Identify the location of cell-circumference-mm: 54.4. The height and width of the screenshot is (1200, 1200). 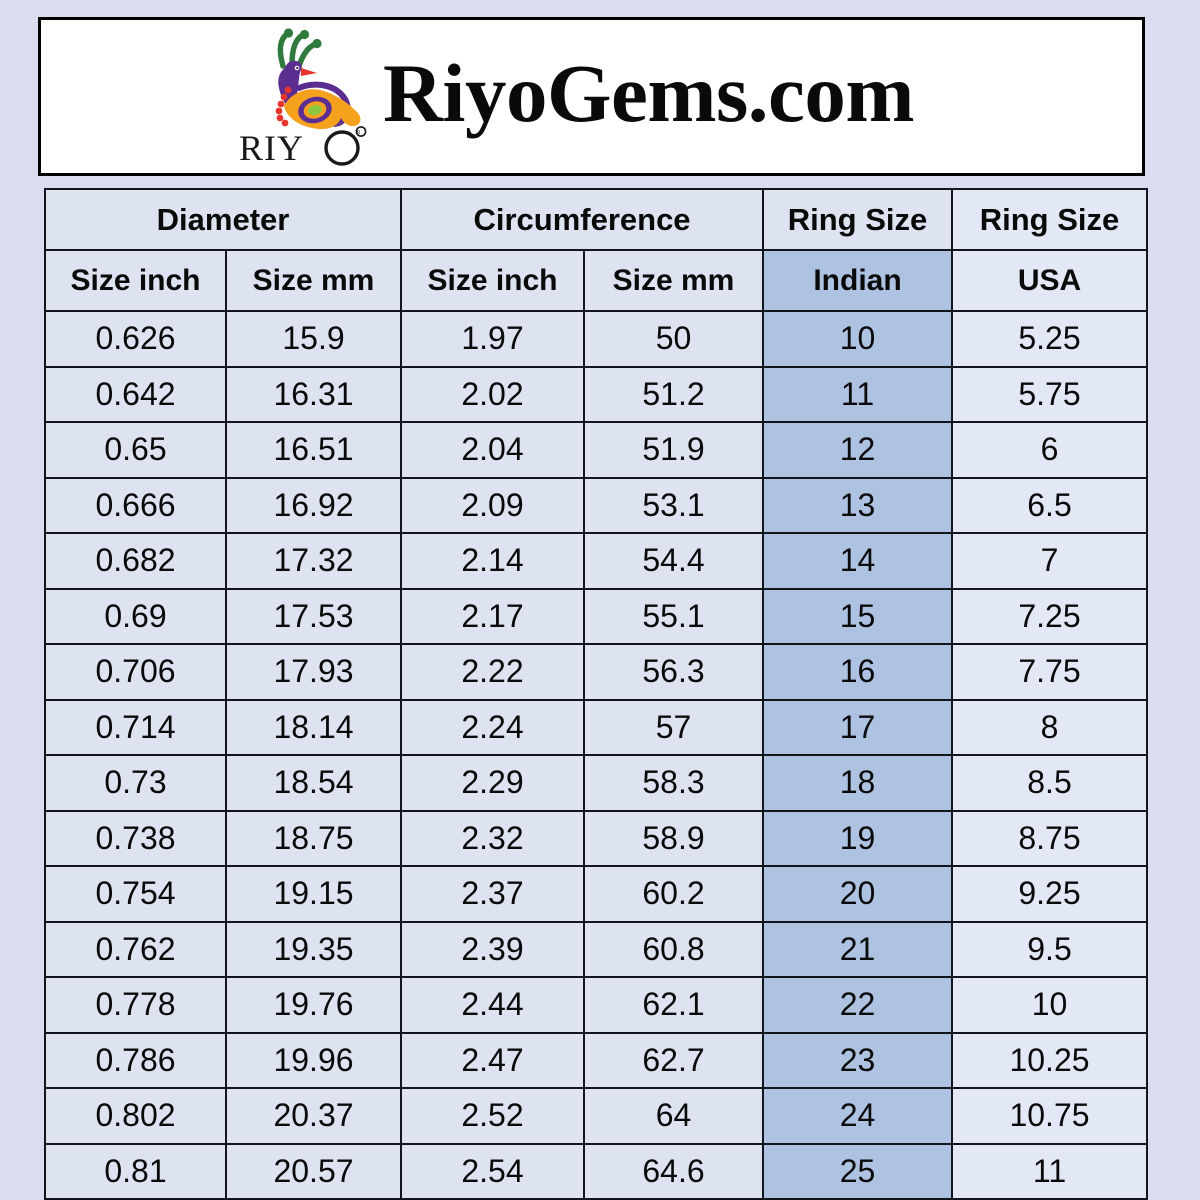
(673, 561).